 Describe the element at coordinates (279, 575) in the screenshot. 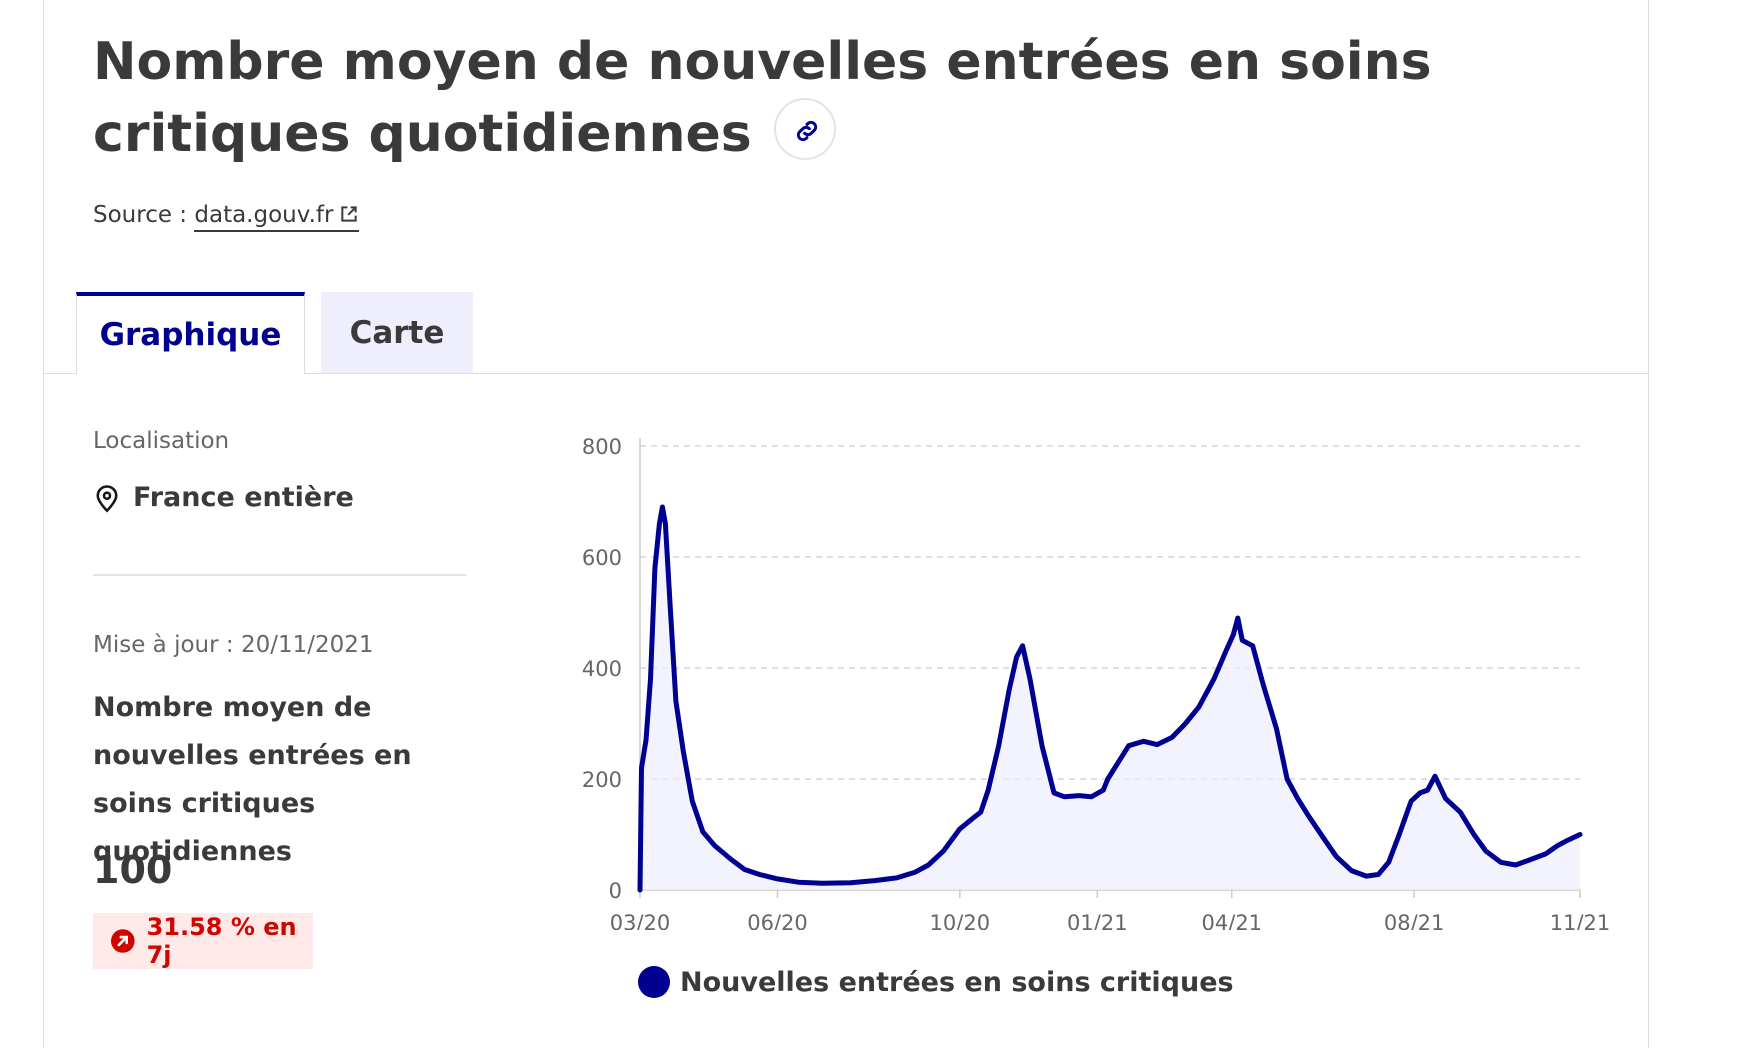

I see `sidebar-divider` at that location.